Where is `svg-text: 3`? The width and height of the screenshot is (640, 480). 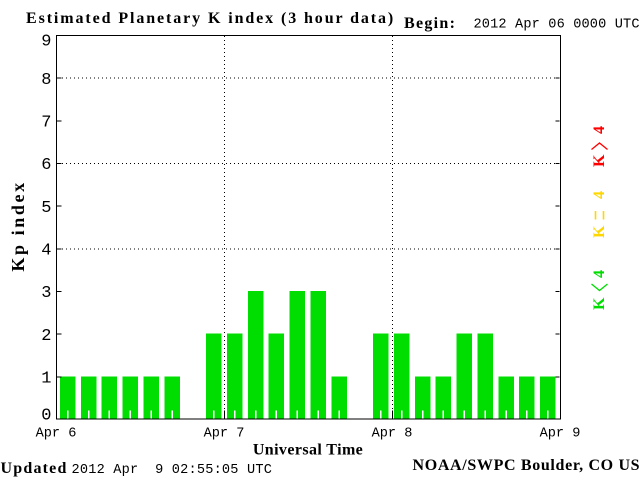
svg-text: 3 is located at coordinates (46, 293).